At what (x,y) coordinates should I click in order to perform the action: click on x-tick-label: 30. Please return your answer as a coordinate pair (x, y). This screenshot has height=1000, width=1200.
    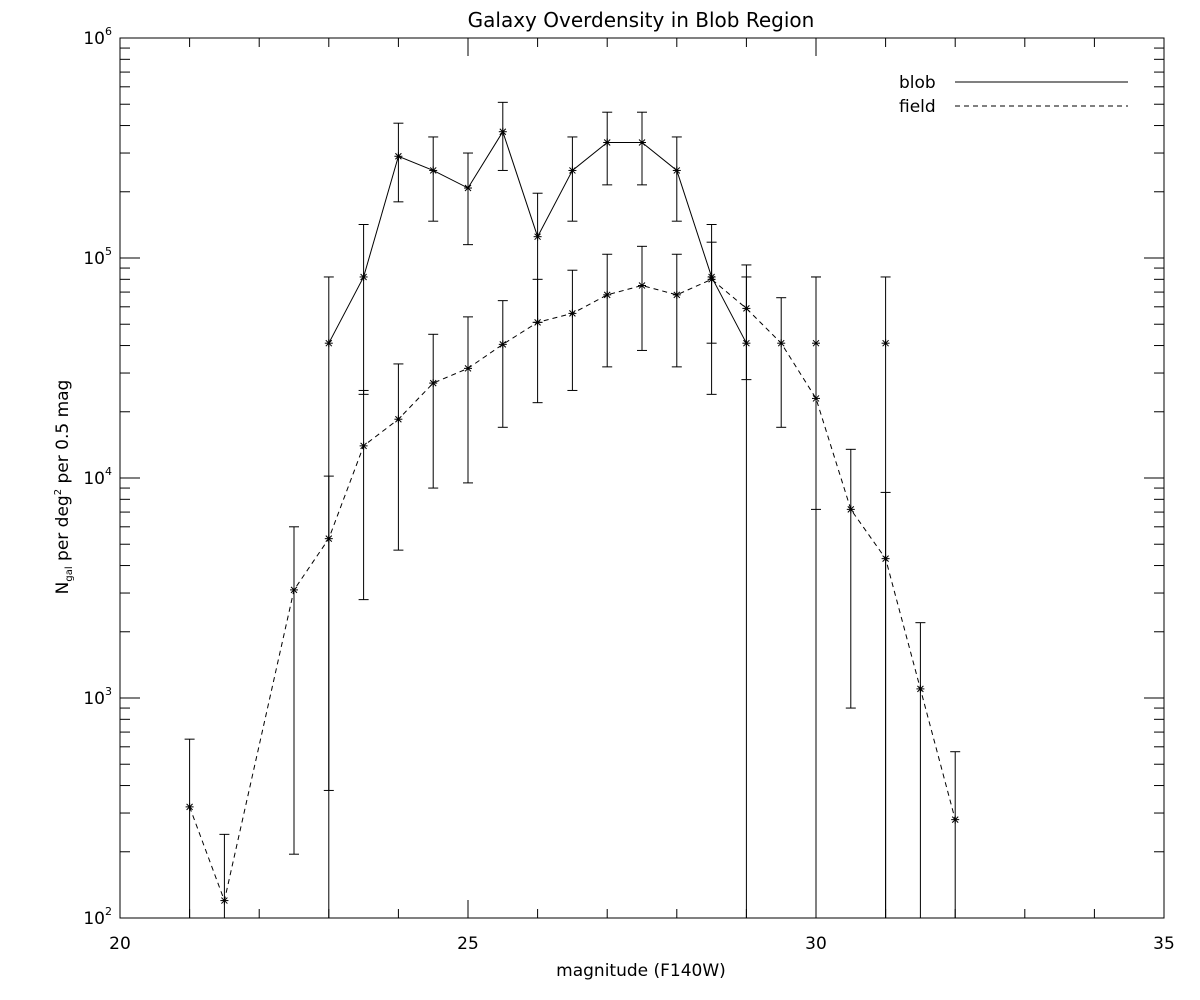
    Looking at the image, I should click on (816, 944).